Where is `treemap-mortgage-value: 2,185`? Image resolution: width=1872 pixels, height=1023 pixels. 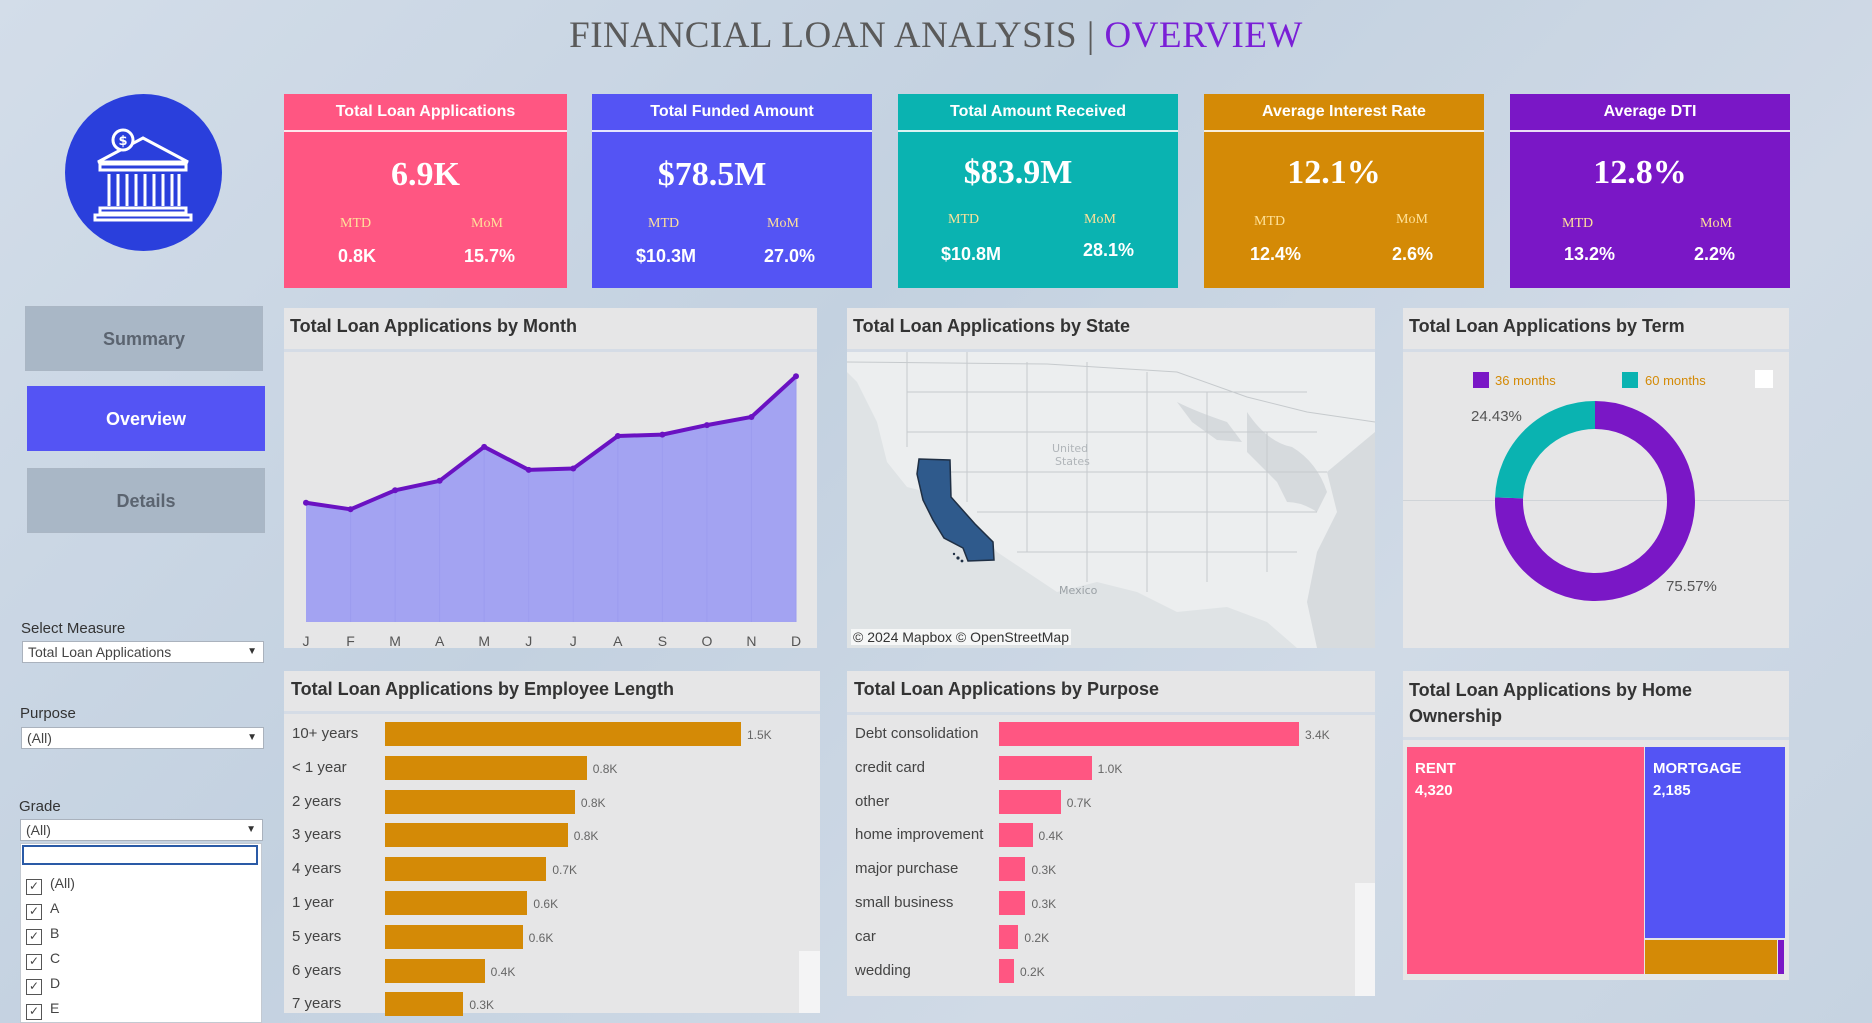
treemap-mortgage-value: 2,185 is located at coordinates (1672, 790).